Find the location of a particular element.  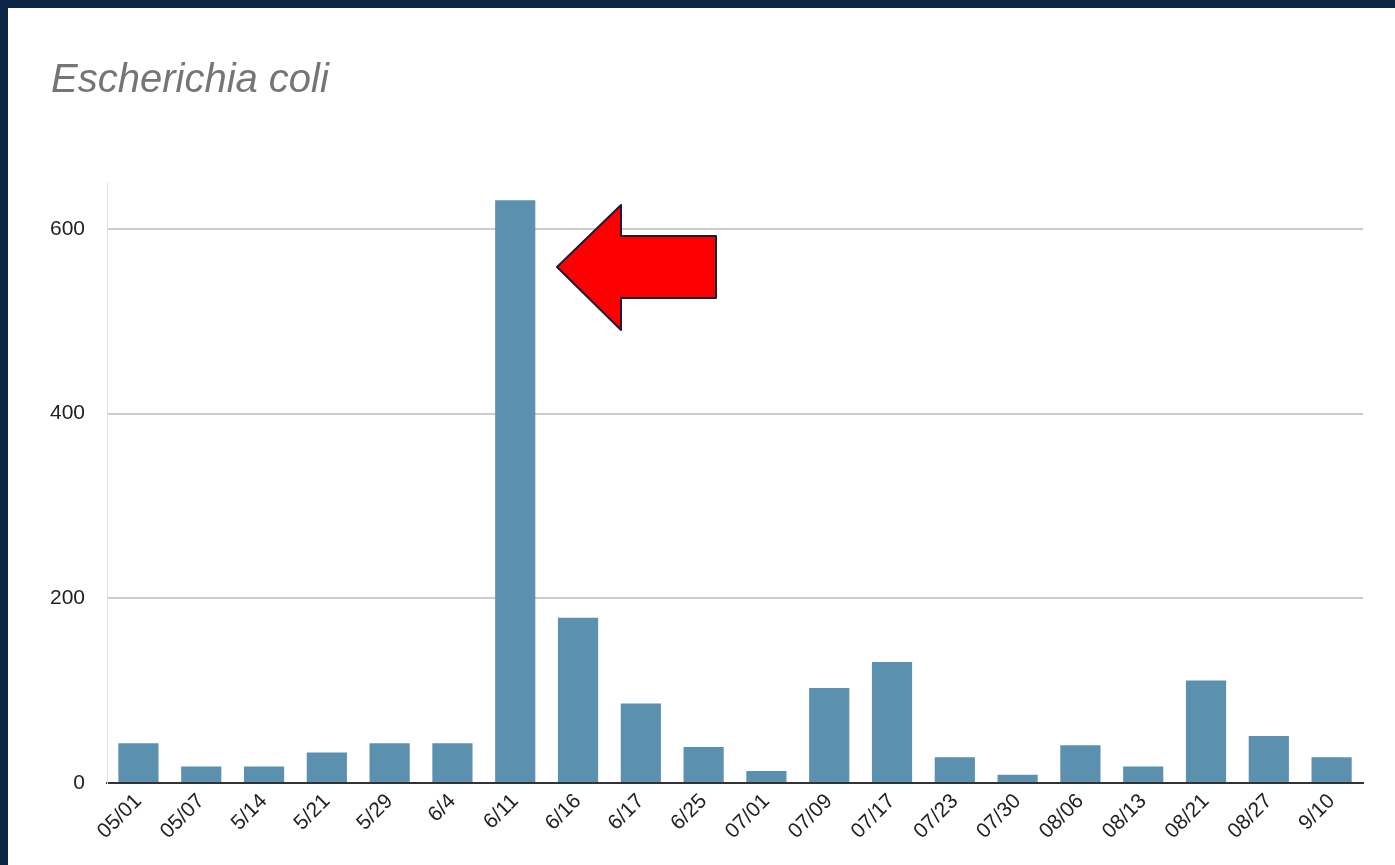

chart-title: Escherichia coli is located at coordinates (190, 78).